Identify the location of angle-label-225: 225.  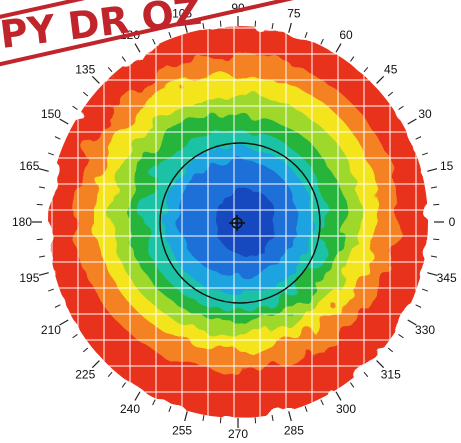
(85, 375).